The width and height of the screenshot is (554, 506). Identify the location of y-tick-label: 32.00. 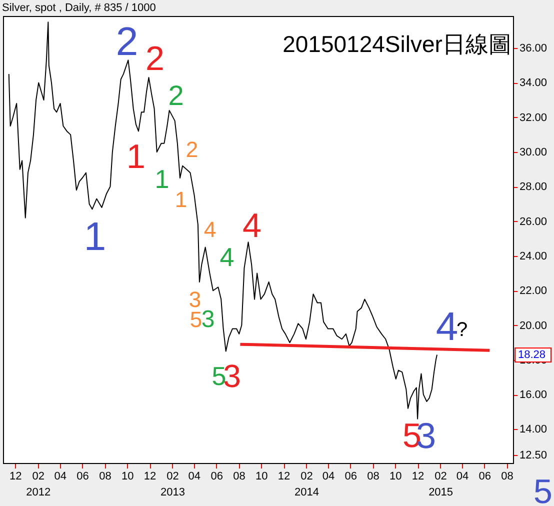
(534, 118).